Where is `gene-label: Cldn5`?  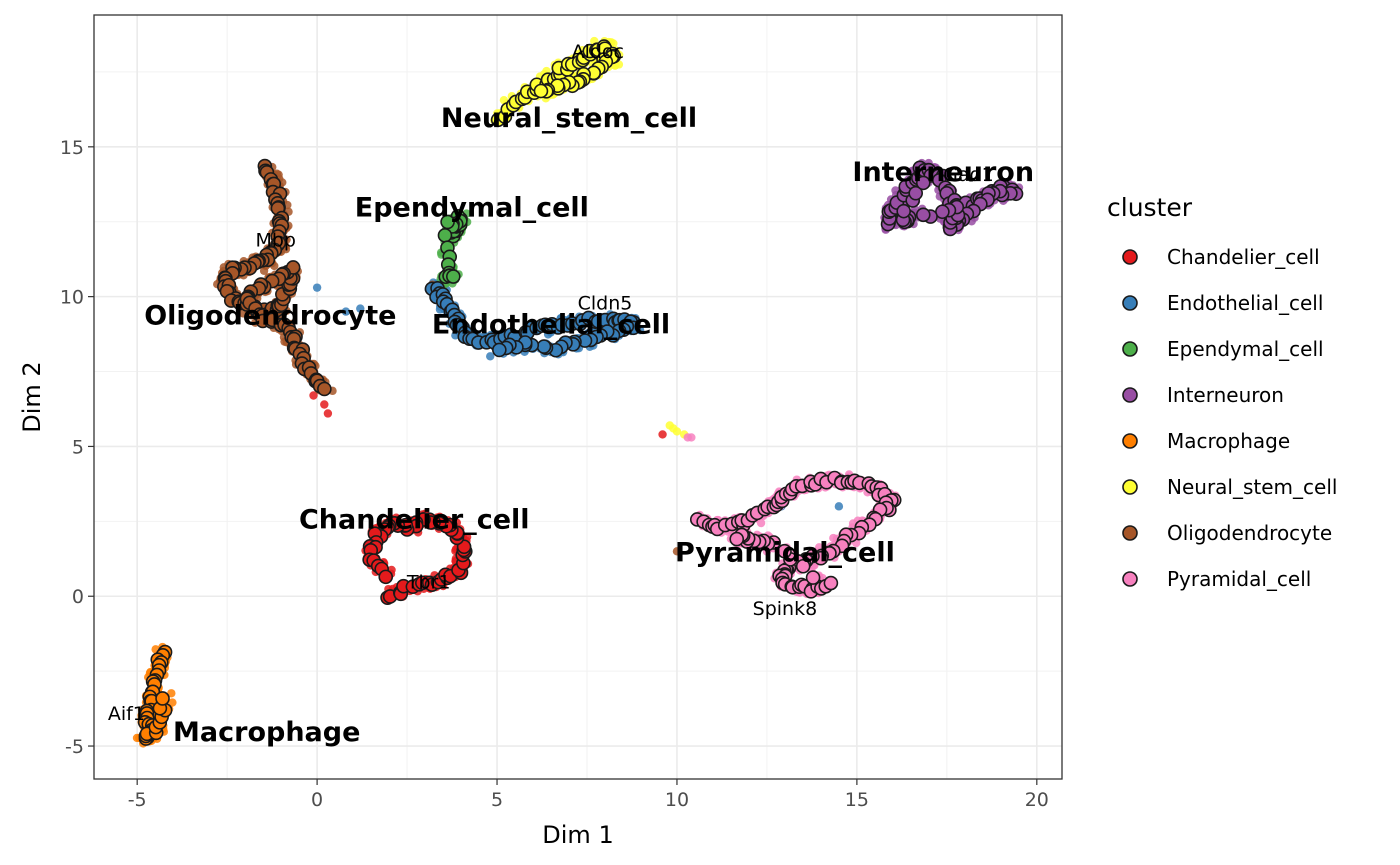
gene-label: Cldn5 is located at coordinates (605, 304).